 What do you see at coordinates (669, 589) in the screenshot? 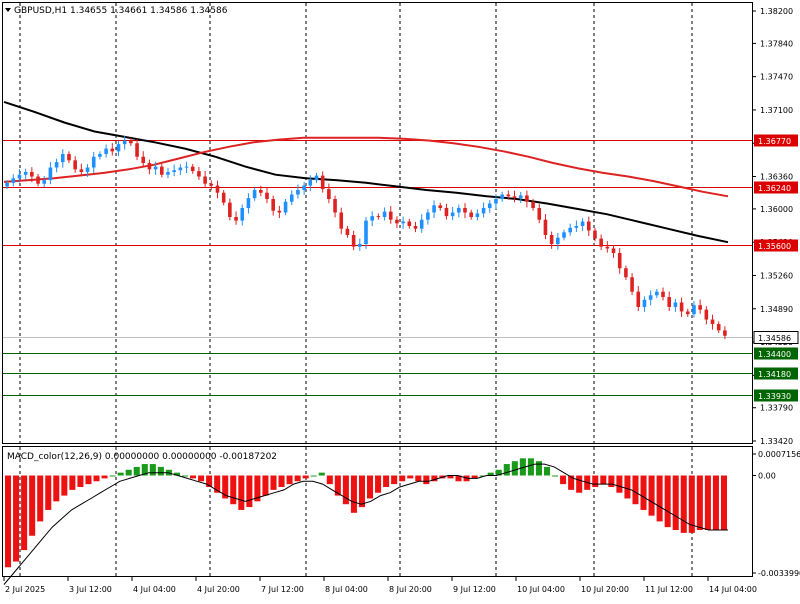
I see `time-tick-label: 11 Jul 12:00` at bounding box center [669, 589].